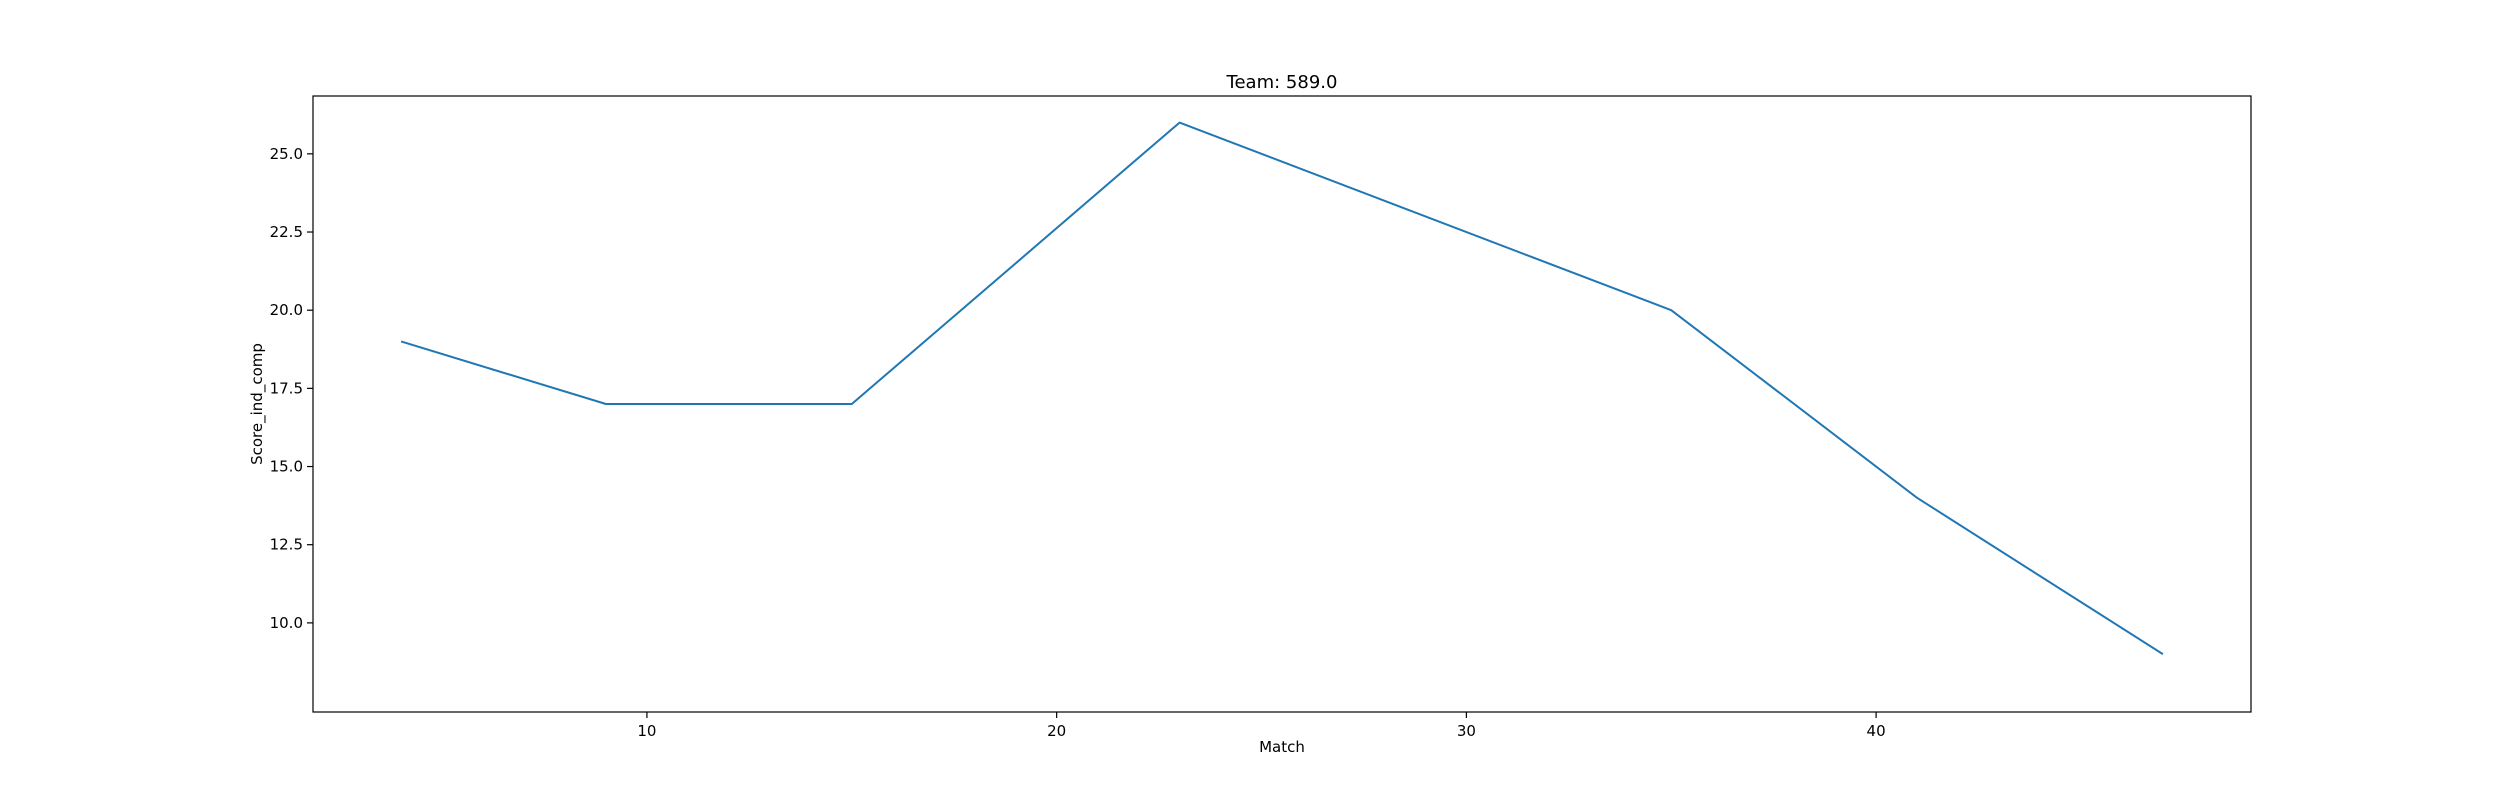  I want to click on x-tick-label: 30, so click(1466, 731).